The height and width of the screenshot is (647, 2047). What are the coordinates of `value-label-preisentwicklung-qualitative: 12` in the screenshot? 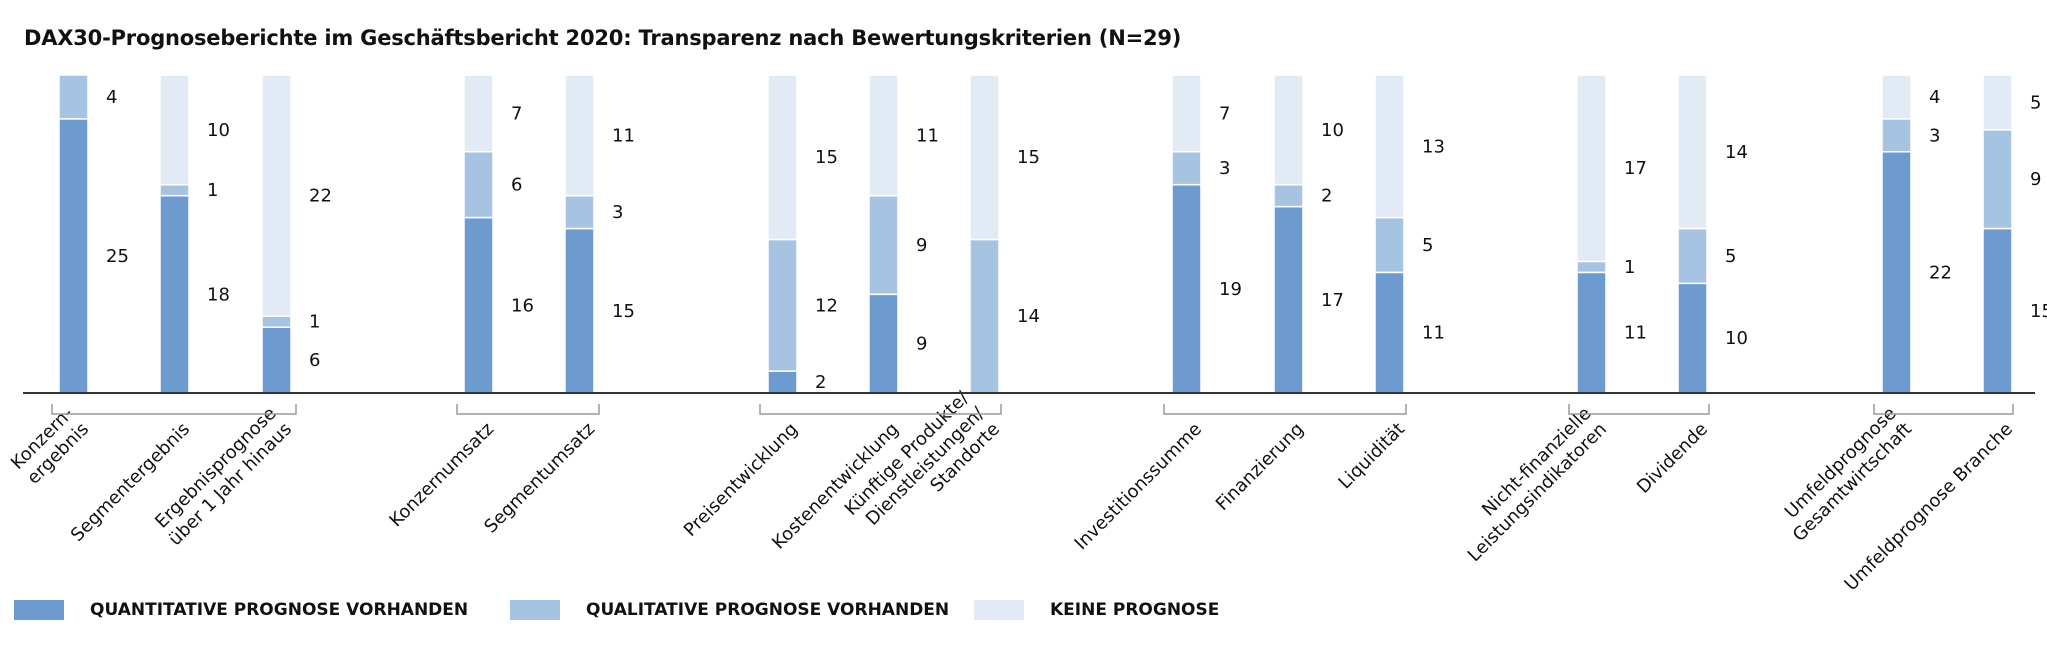 It's located at (826, 305).